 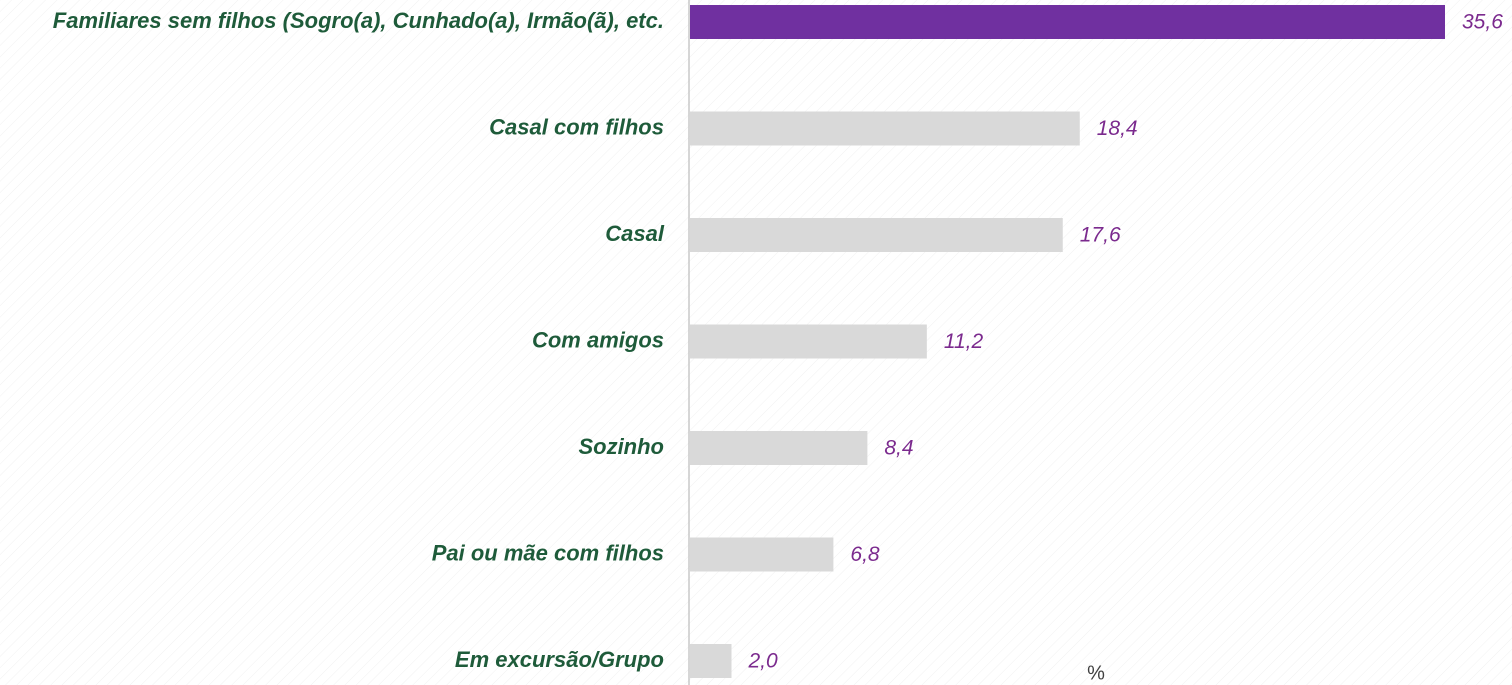 I want to click on unit-label: %, so click(x=1096, y=673).